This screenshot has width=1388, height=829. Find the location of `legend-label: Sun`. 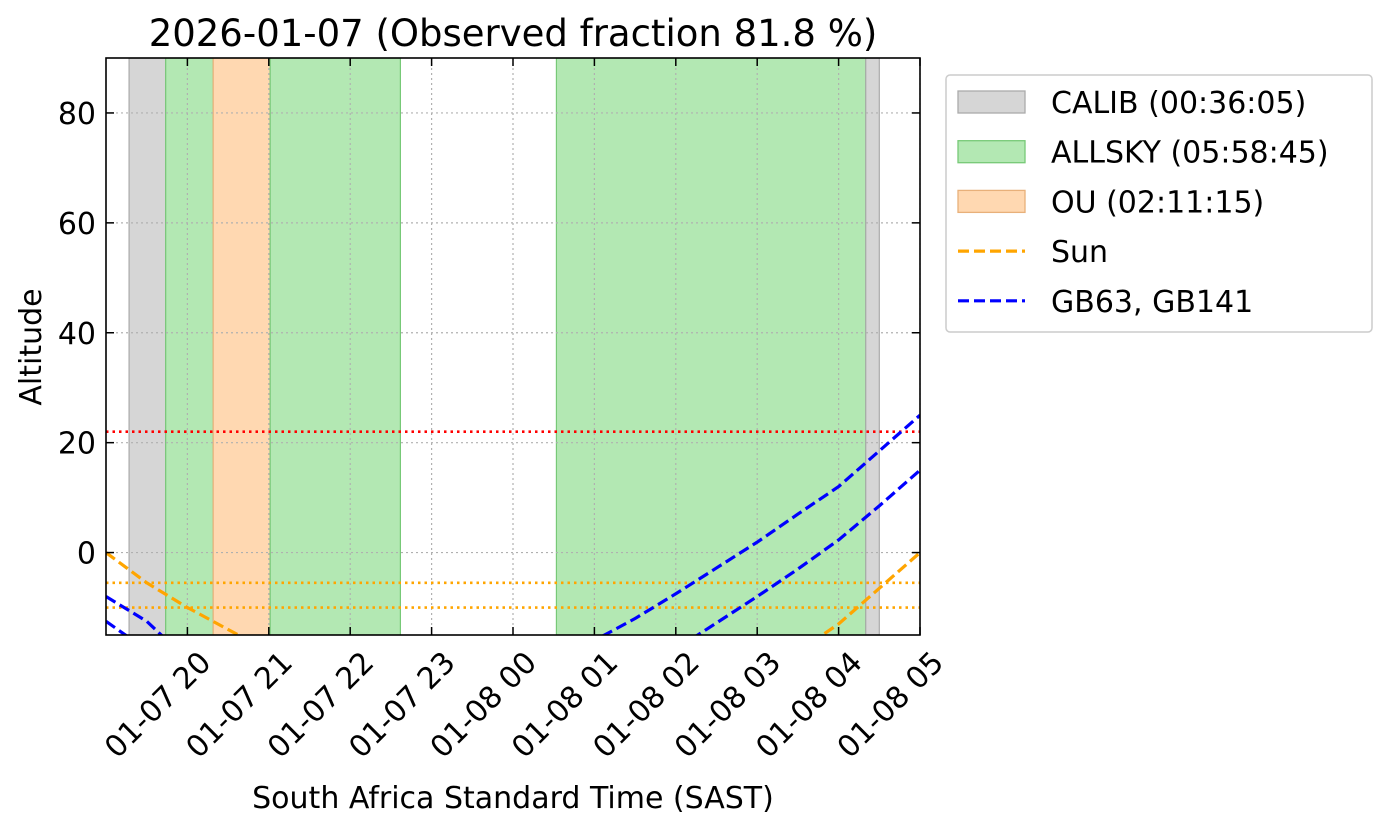

legend-label: Sun is located at coordinates (1079, 252).